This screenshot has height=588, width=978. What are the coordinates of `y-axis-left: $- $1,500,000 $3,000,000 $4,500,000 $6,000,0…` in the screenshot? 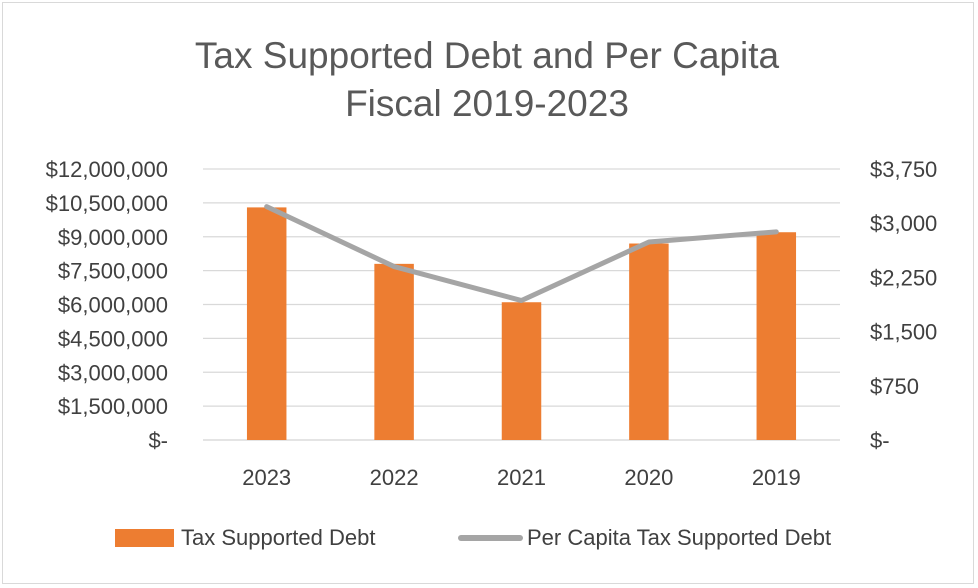 It's located at (107, 305).